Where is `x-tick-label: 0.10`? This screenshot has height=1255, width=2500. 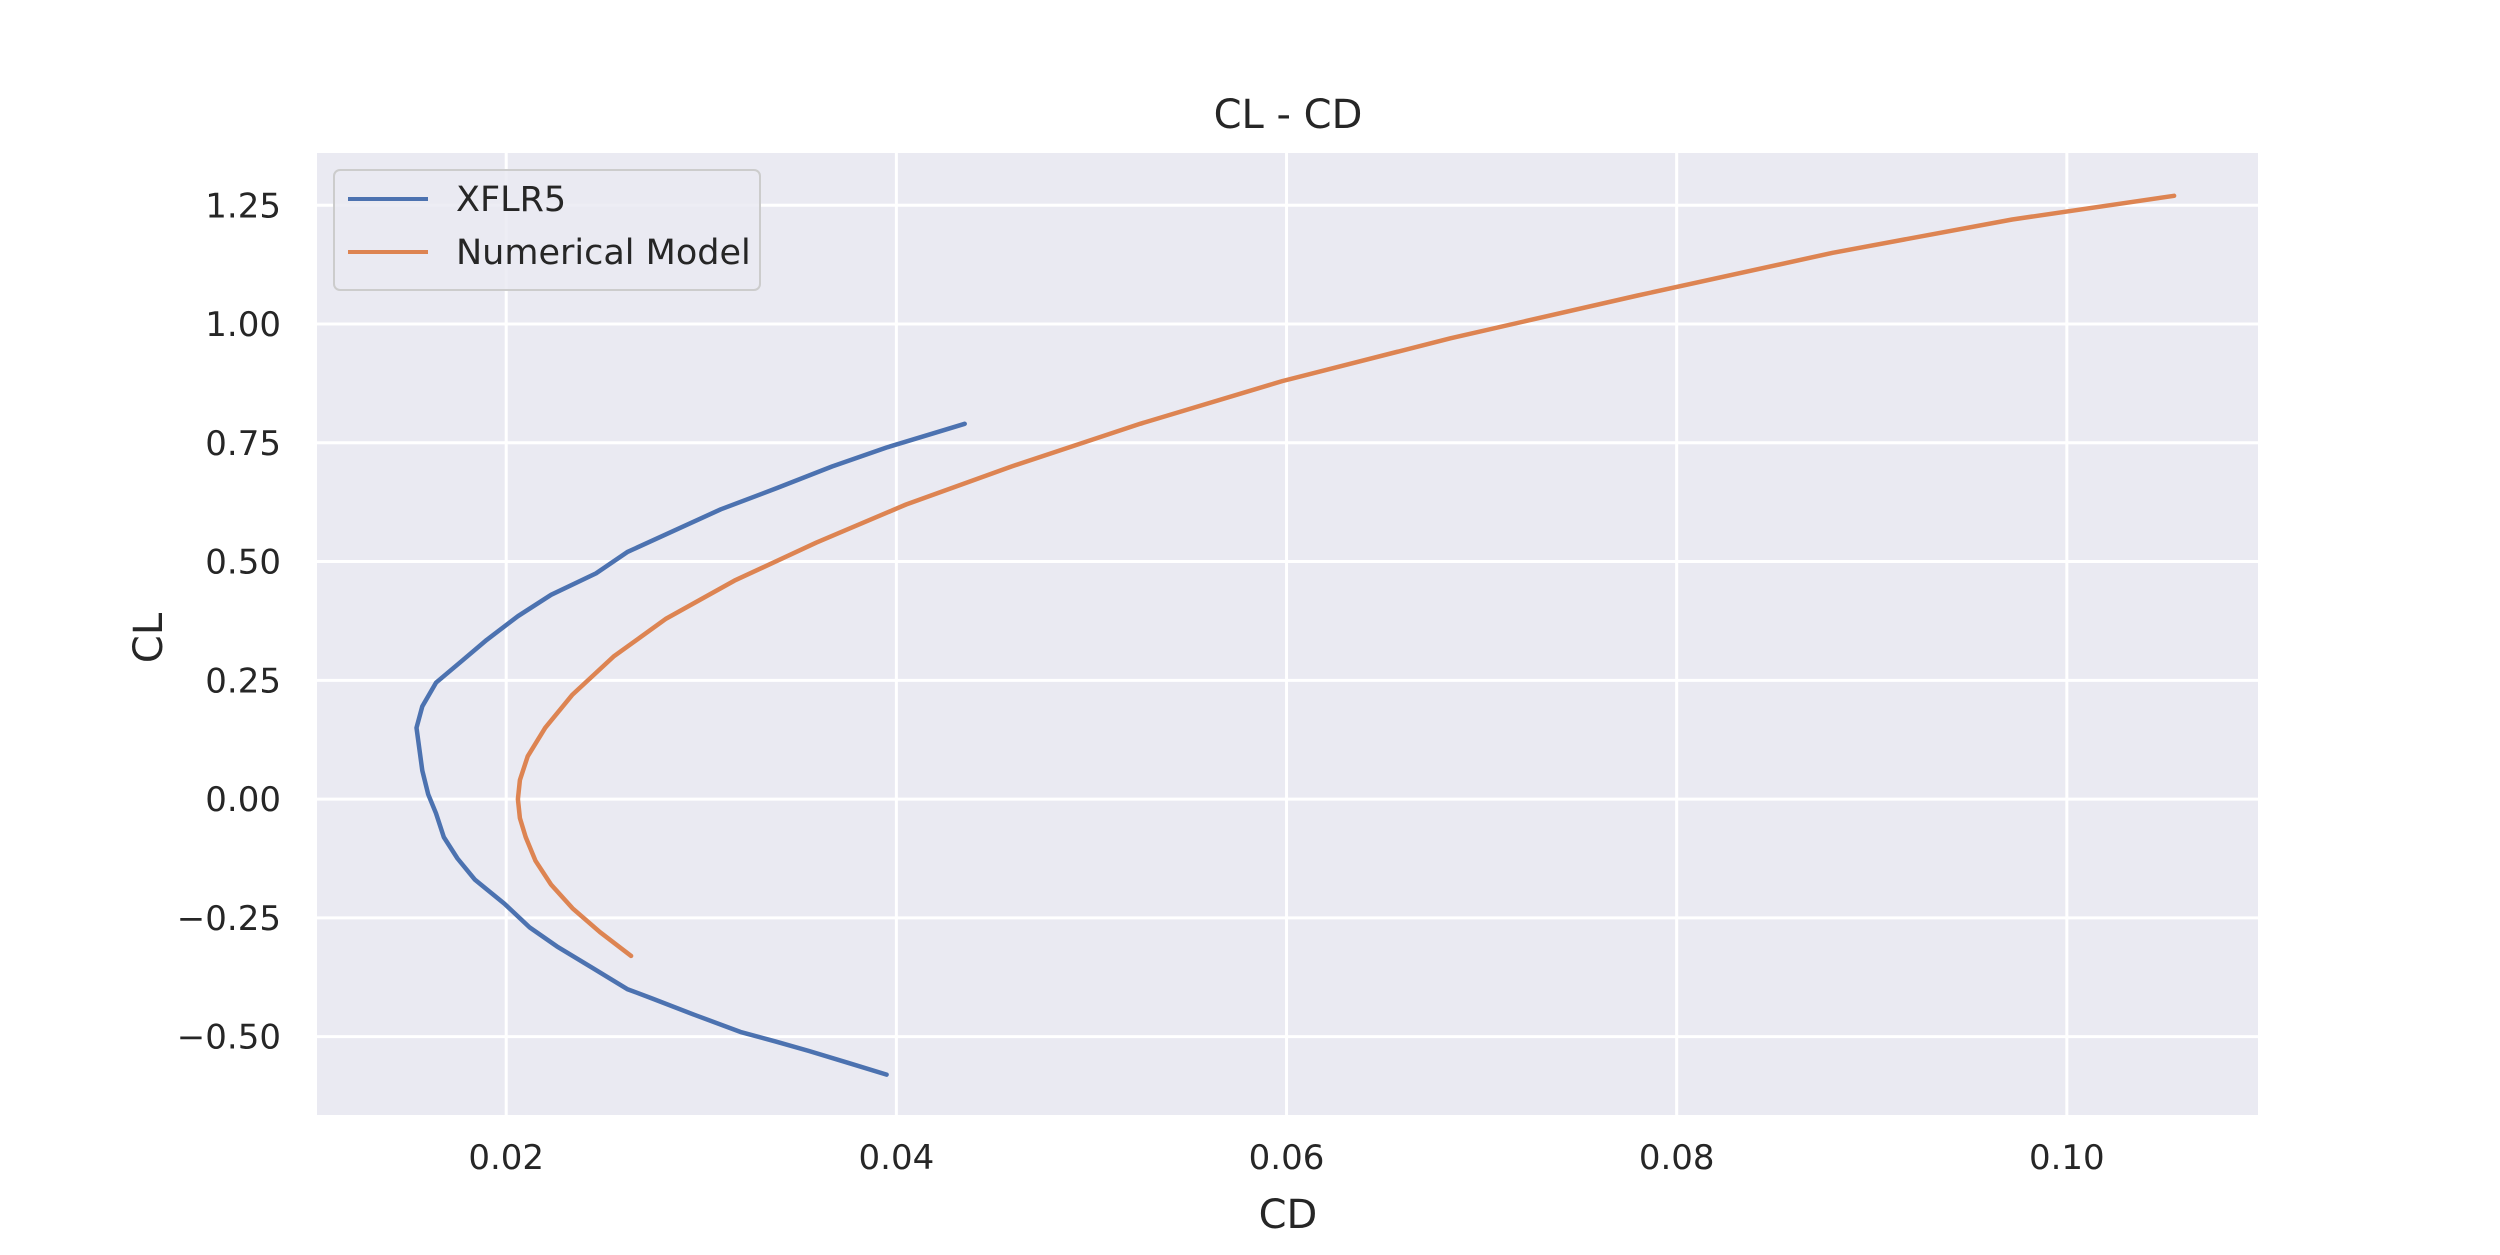
x-tick-label: 0.10 is located at coordinates (2067, 1158).